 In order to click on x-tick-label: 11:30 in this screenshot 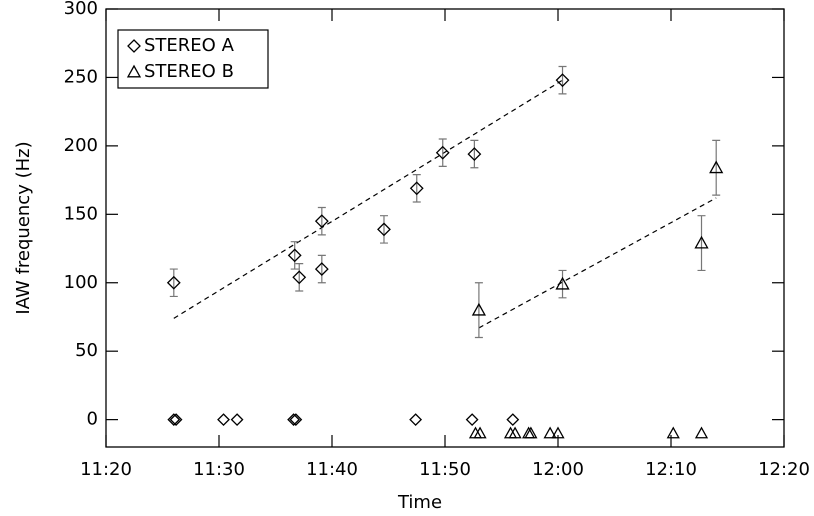, I will do `click(219, 469)`.